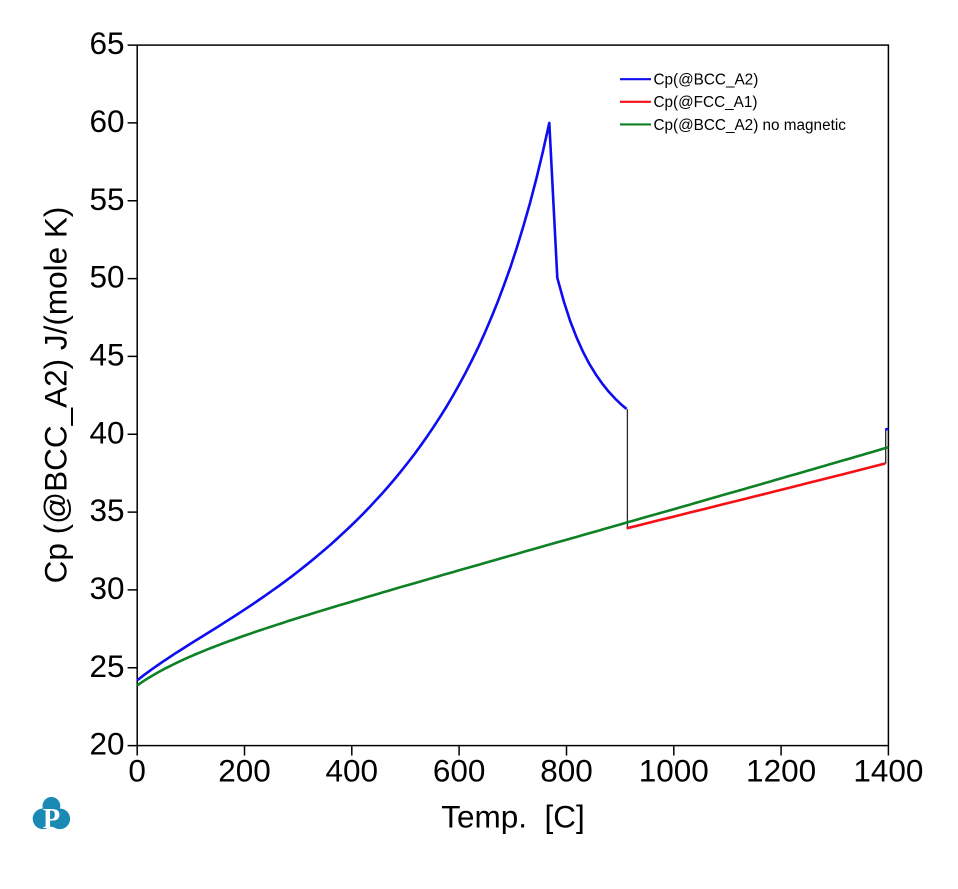 The width and height of the screenshot is (958, 889). What do you see at coordinates (51, 819) in the screenshot?
I see `svg-text: P` at bounding box center [51, 819].